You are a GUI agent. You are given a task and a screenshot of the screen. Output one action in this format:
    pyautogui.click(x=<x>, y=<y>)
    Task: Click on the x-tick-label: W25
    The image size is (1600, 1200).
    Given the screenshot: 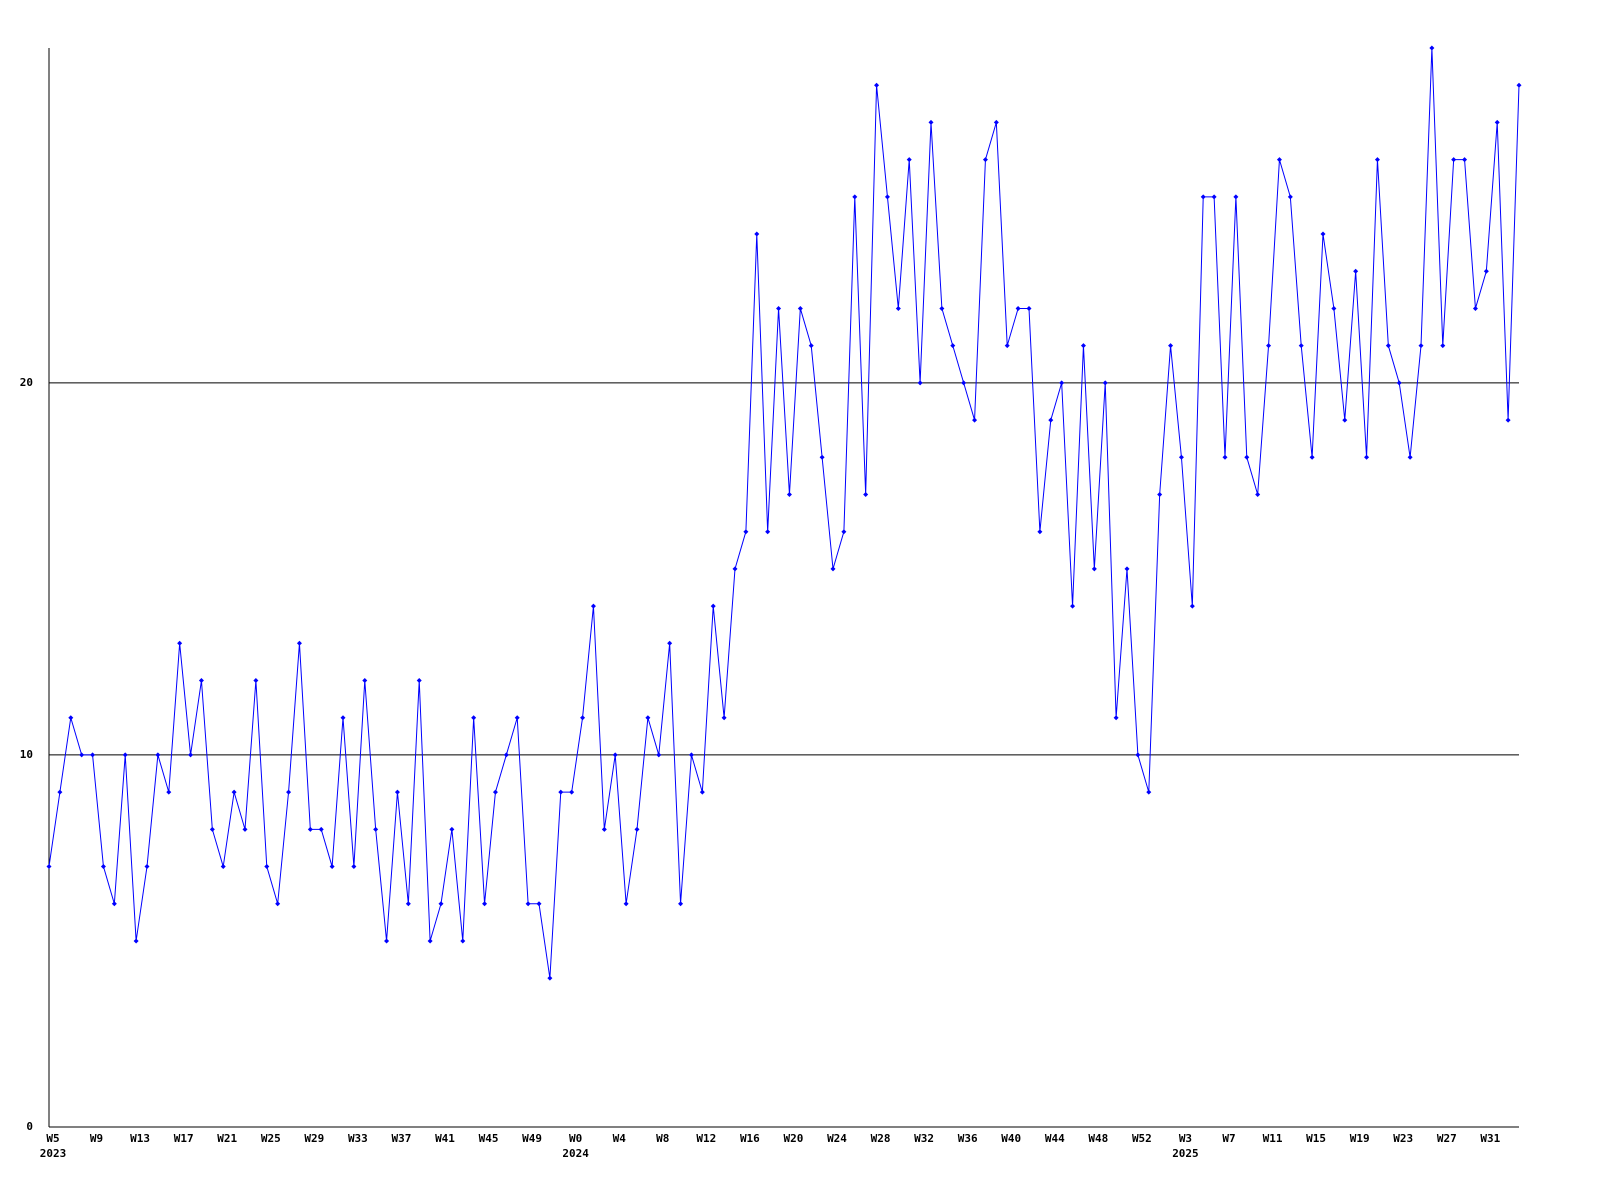 What is the action you would take?
    pyautogui.click(x=271, y=1138)
    